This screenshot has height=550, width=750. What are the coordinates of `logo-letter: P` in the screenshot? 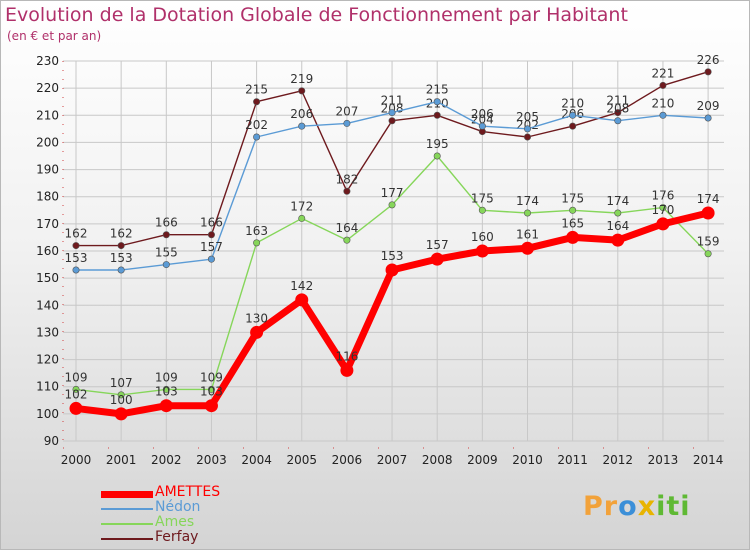 It's located at (593, 506).